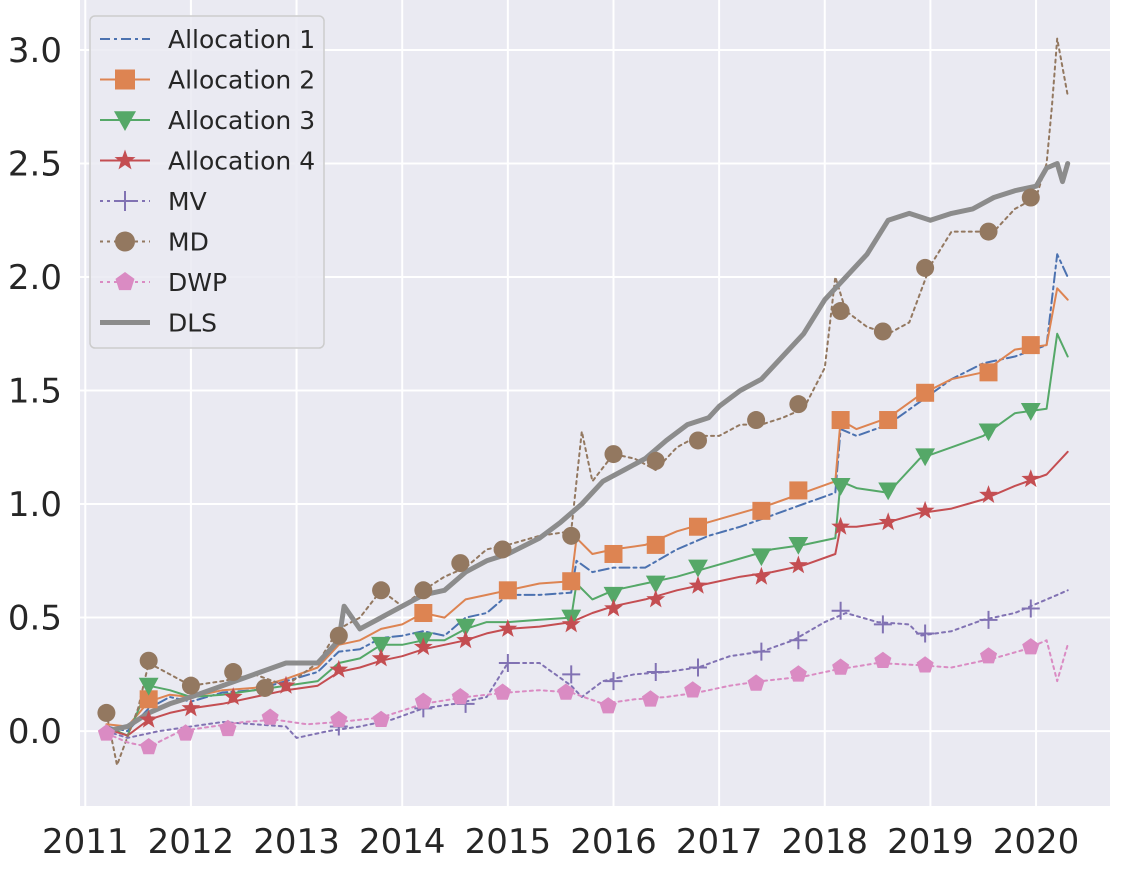 The width and height of the screenshot is (1148, 870). I want to click on y-tick-label: 1.5, so click(35, 392).